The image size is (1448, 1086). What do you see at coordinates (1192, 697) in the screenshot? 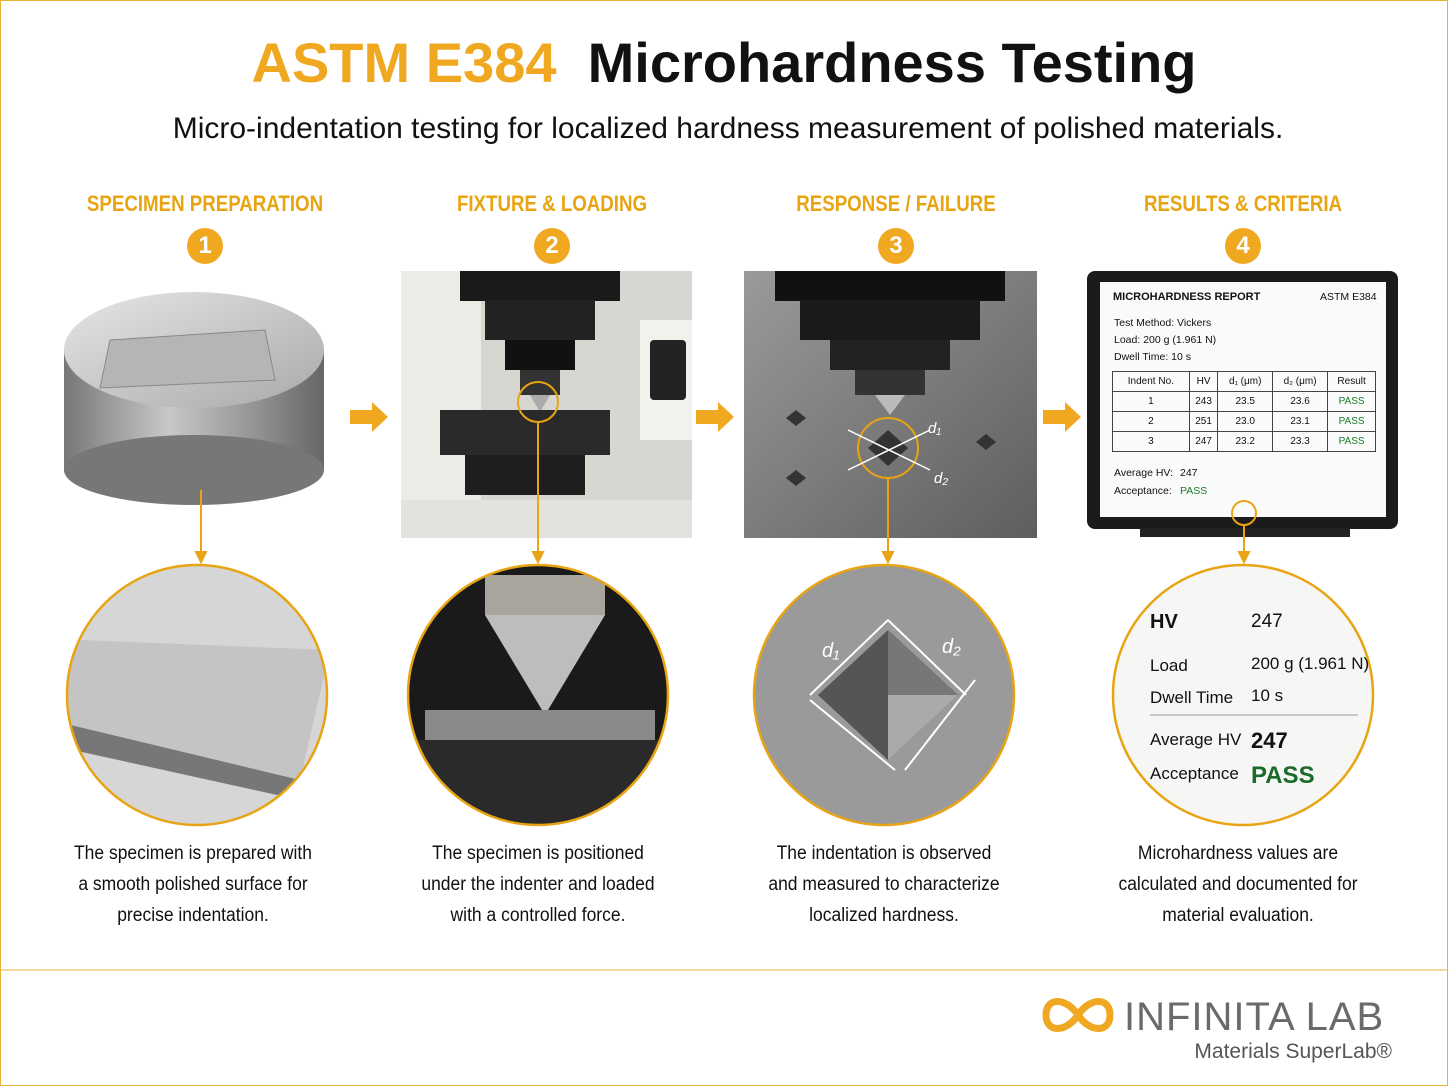
I see `summary-label: Dwell Time` at bounding box center [1192, 697].